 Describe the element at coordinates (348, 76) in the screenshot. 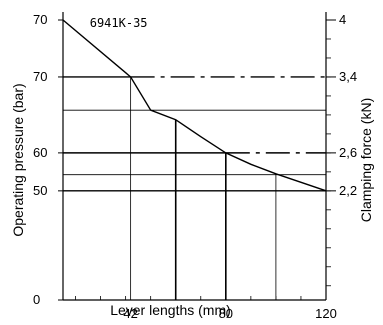

I see `right-tick-label: 3,4` at that location.